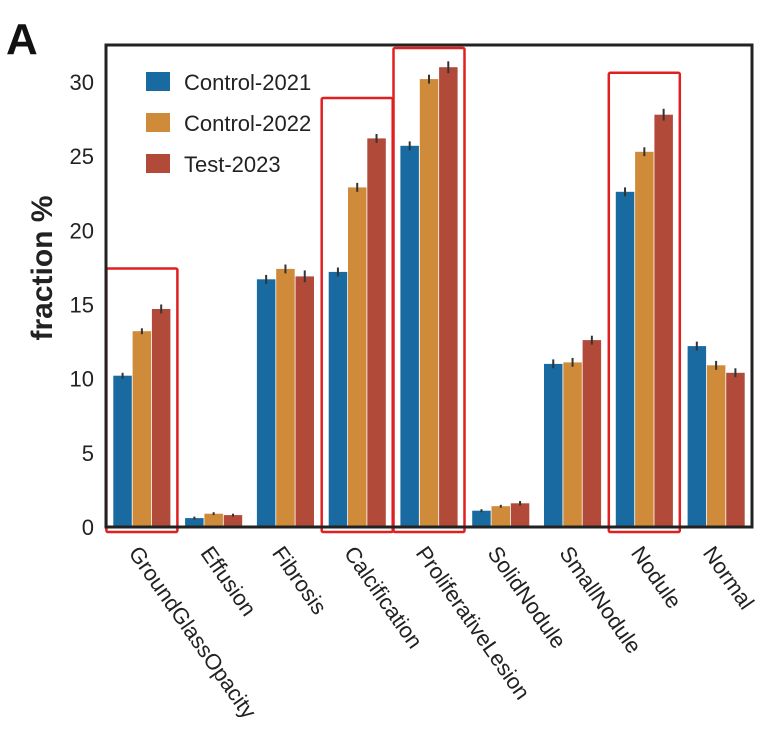 The height and width of the screenshot is (743, 774). What do you see at coordinates (82, 156) in the screenshot?
I see `y-tick-label: 25` at bounding box center [82, 156].